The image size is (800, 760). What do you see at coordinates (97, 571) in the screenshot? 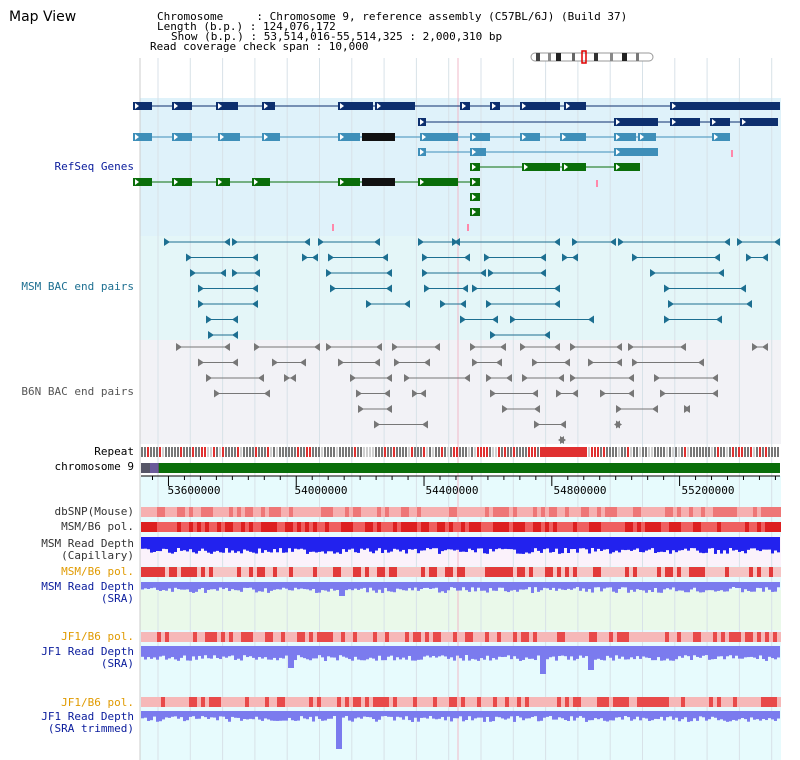
I see `track-label-msm-b6-pol-2: MSM/B6 pol.` at bounding box center [97, 571].